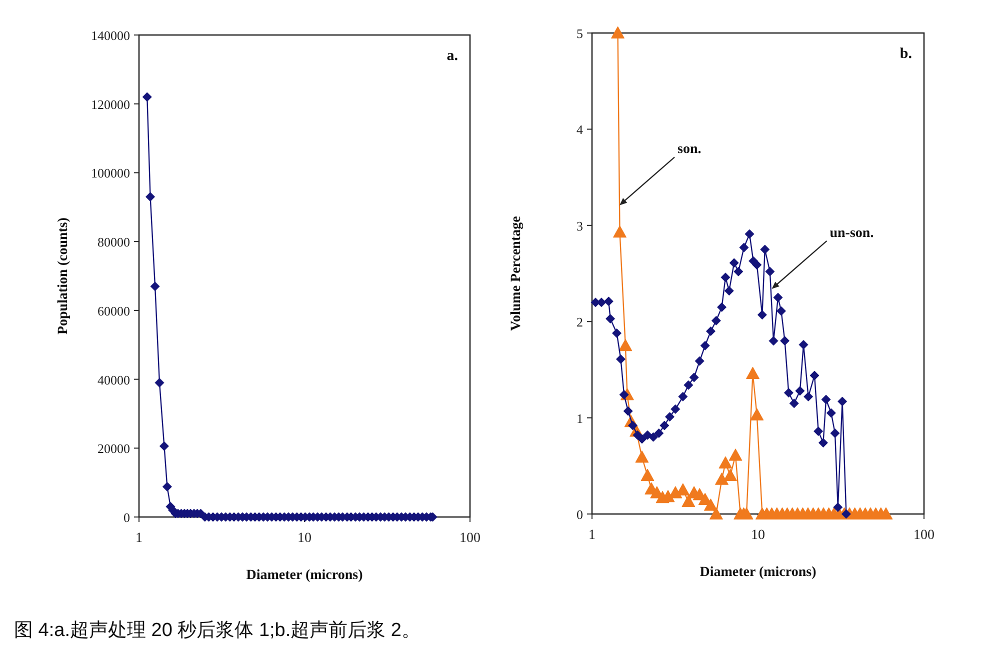 This screenshot has width=983, height=662. I want to click on y-tick-label: 140000, so click(110, 35).